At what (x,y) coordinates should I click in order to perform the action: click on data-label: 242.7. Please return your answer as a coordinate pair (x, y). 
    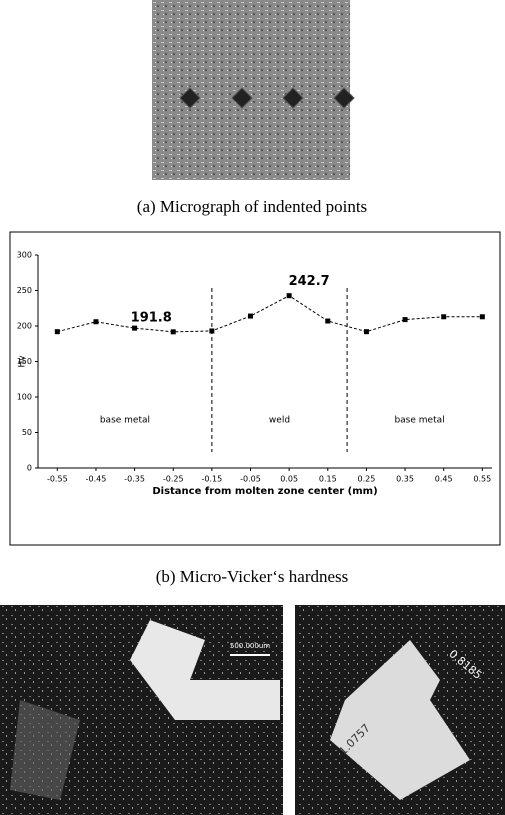
    Looking at the image, I should click on (309, 281).